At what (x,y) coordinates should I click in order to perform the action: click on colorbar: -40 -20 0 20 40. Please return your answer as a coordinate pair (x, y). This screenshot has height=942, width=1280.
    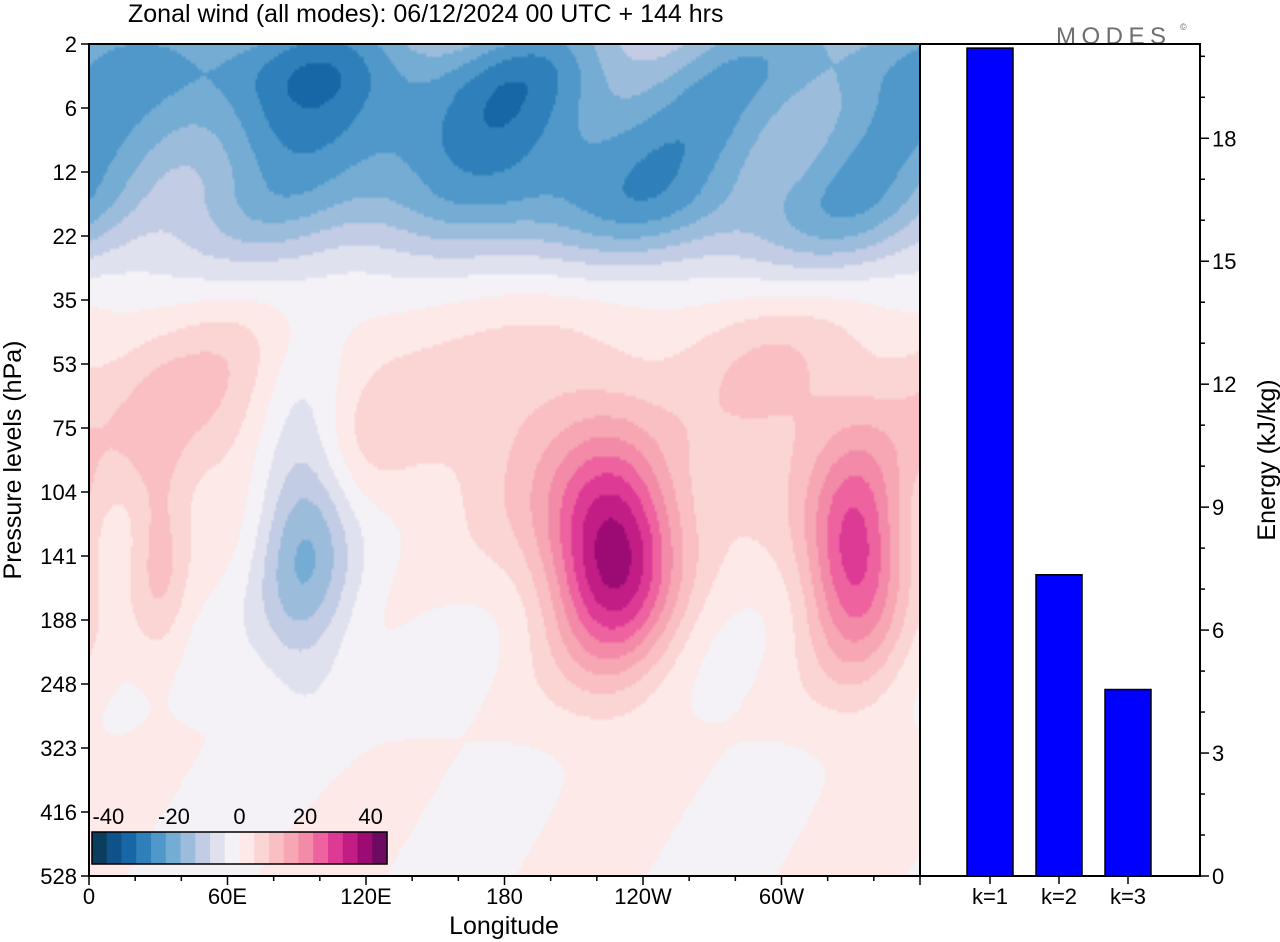
    Looking at the image, I should click on (239, 834).